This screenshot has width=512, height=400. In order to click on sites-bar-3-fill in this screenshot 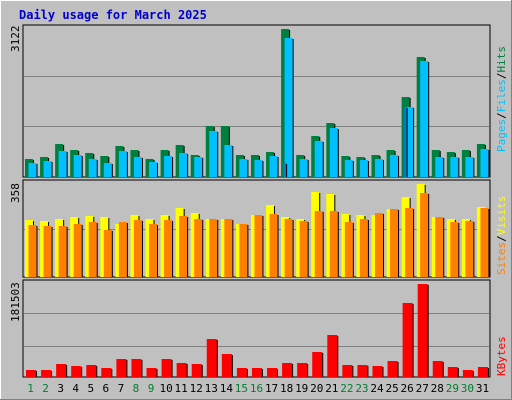, I will do `click(62, 251)`.